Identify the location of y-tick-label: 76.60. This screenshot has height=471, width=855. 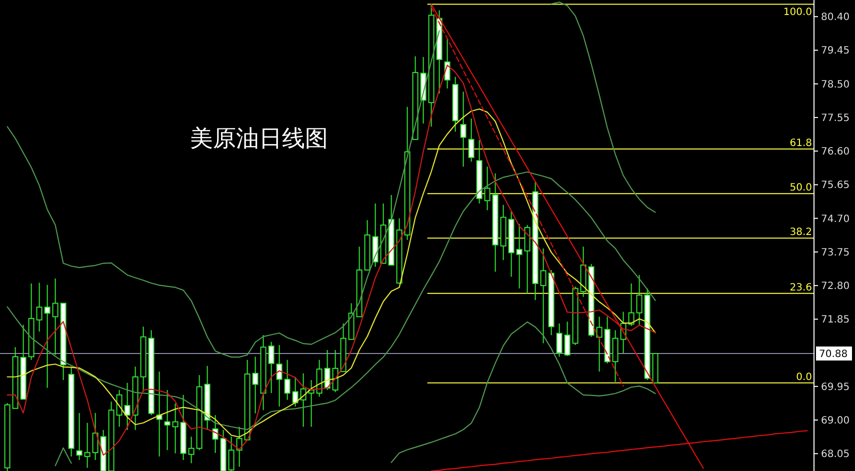
(835, 152).